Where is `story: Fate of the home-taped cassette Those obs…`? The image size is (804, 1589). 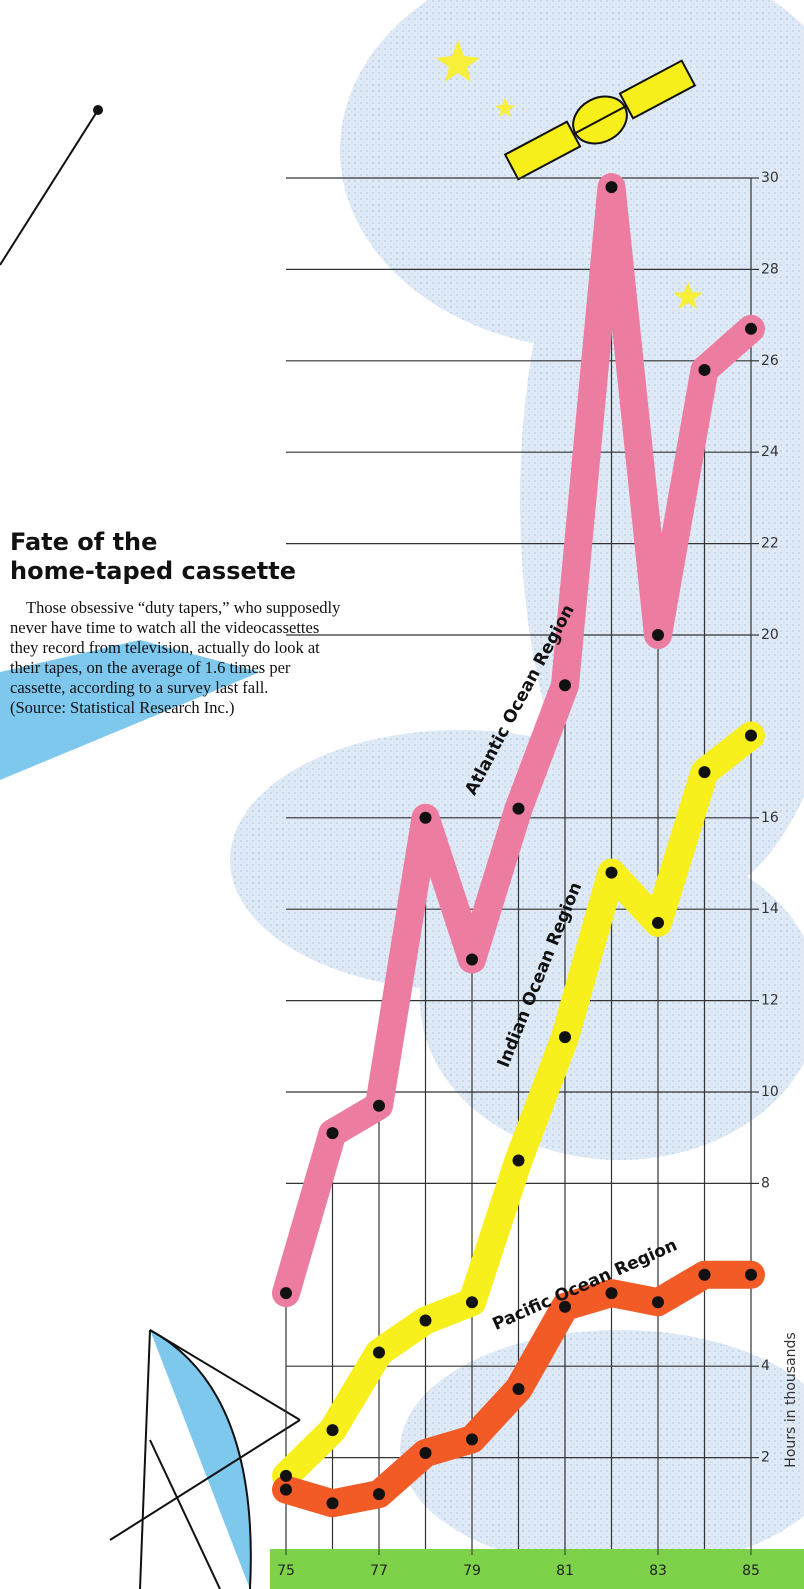
story: Fate of the home-taped cassette Those obs… is located at coordinates (250, 623).